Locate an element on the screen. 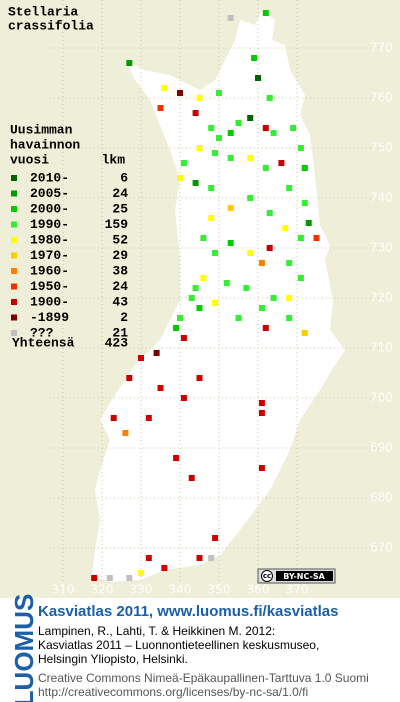 This screenshot has width=400, height=702. title-line: Stellaria is located at coordinates (43, 11).